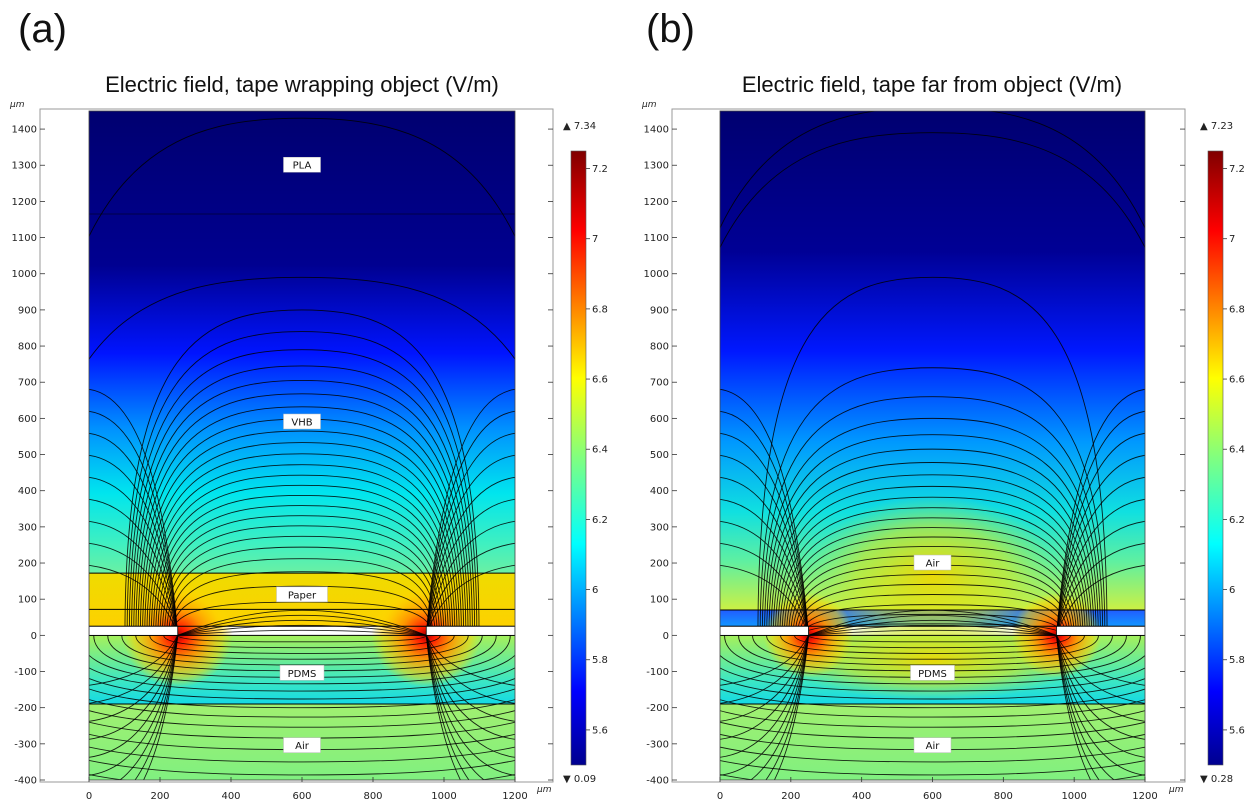 This screenshot has height=802, width=1260. I want to click on colorbar-min-label: ▼ 0.09, so click(579, 779).